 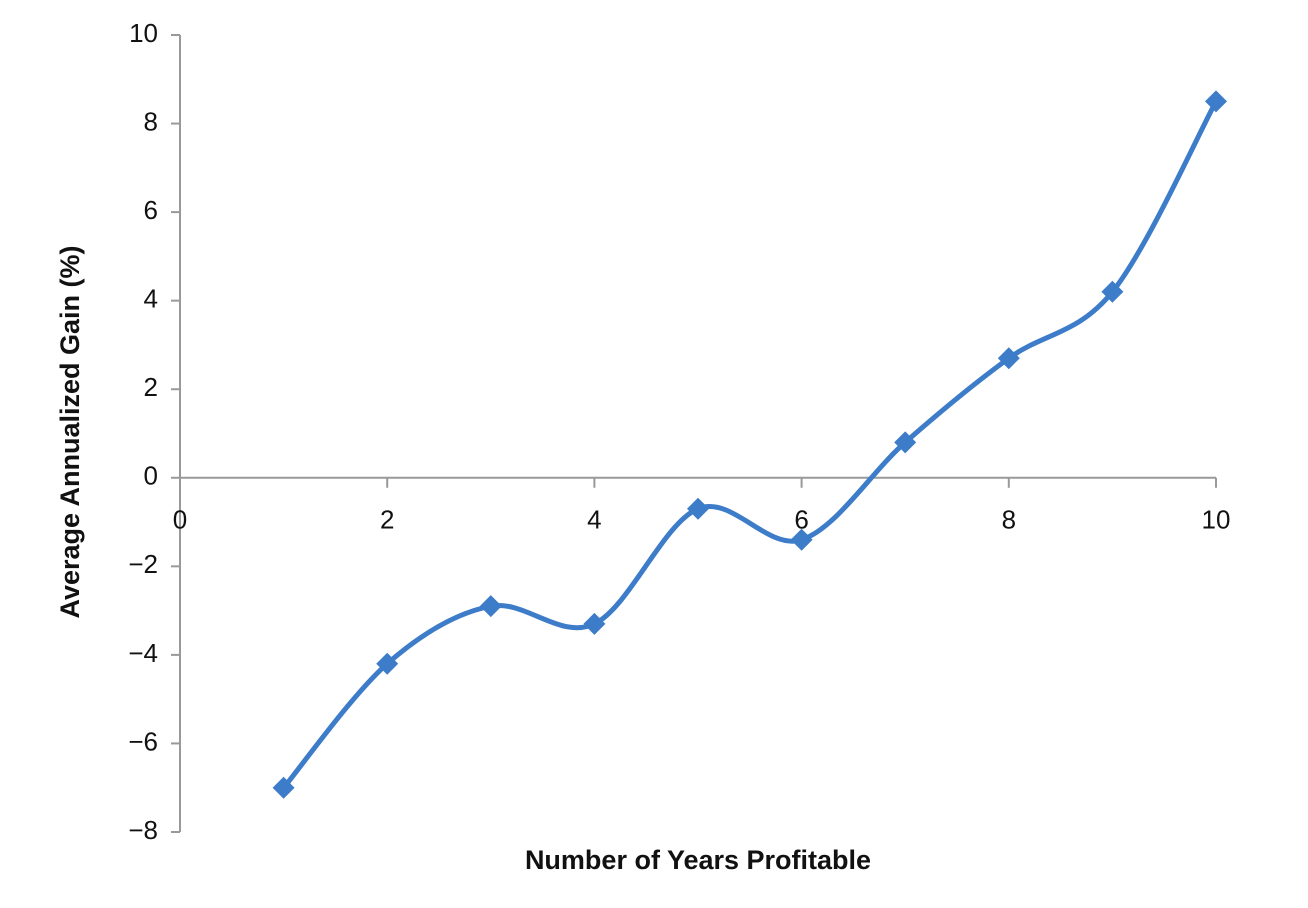 I want to click on x-axis-title: Number of Years Profitable, so click(x=698, y=860).